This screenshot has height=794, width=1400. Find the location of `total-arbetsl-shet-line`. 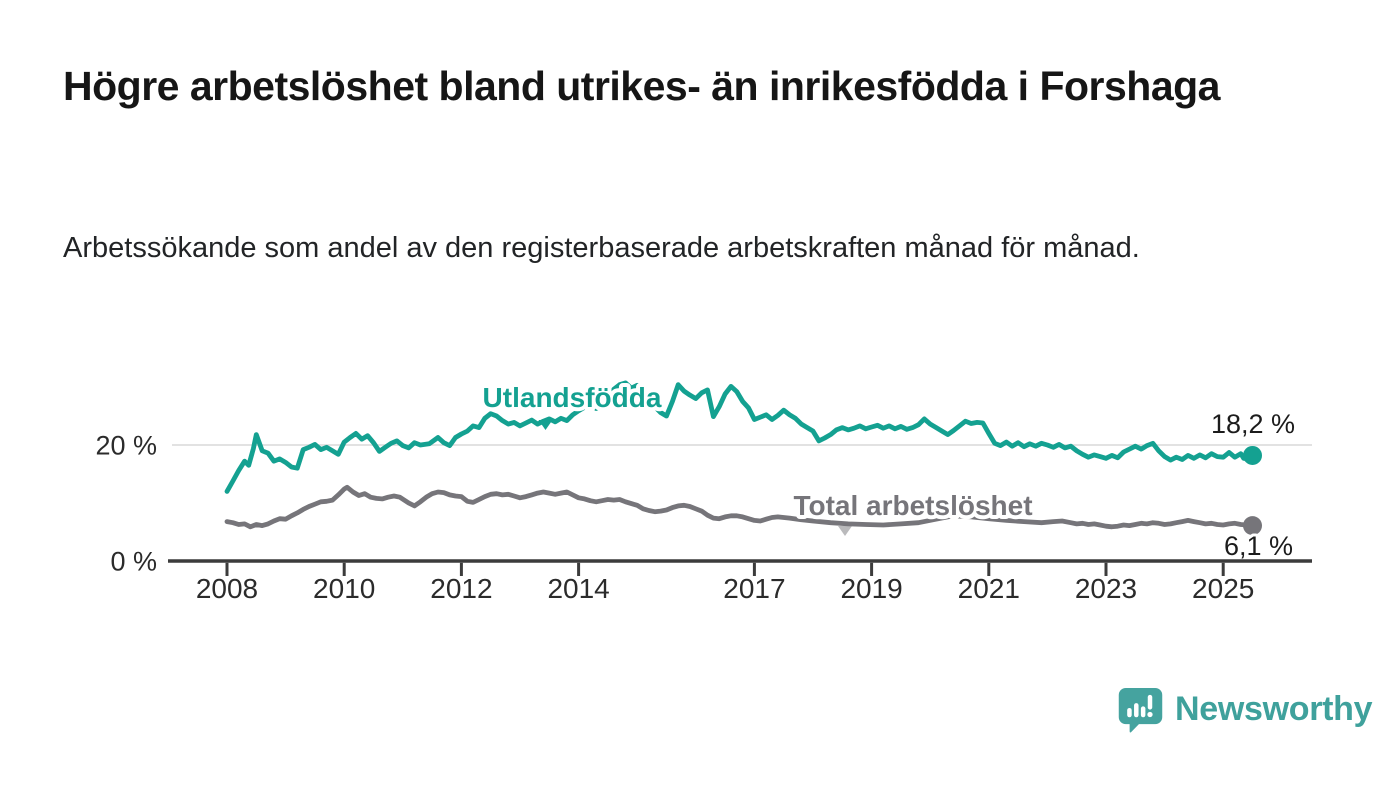

total-arbetsl-shet-line is located at coordinates (739, 507).